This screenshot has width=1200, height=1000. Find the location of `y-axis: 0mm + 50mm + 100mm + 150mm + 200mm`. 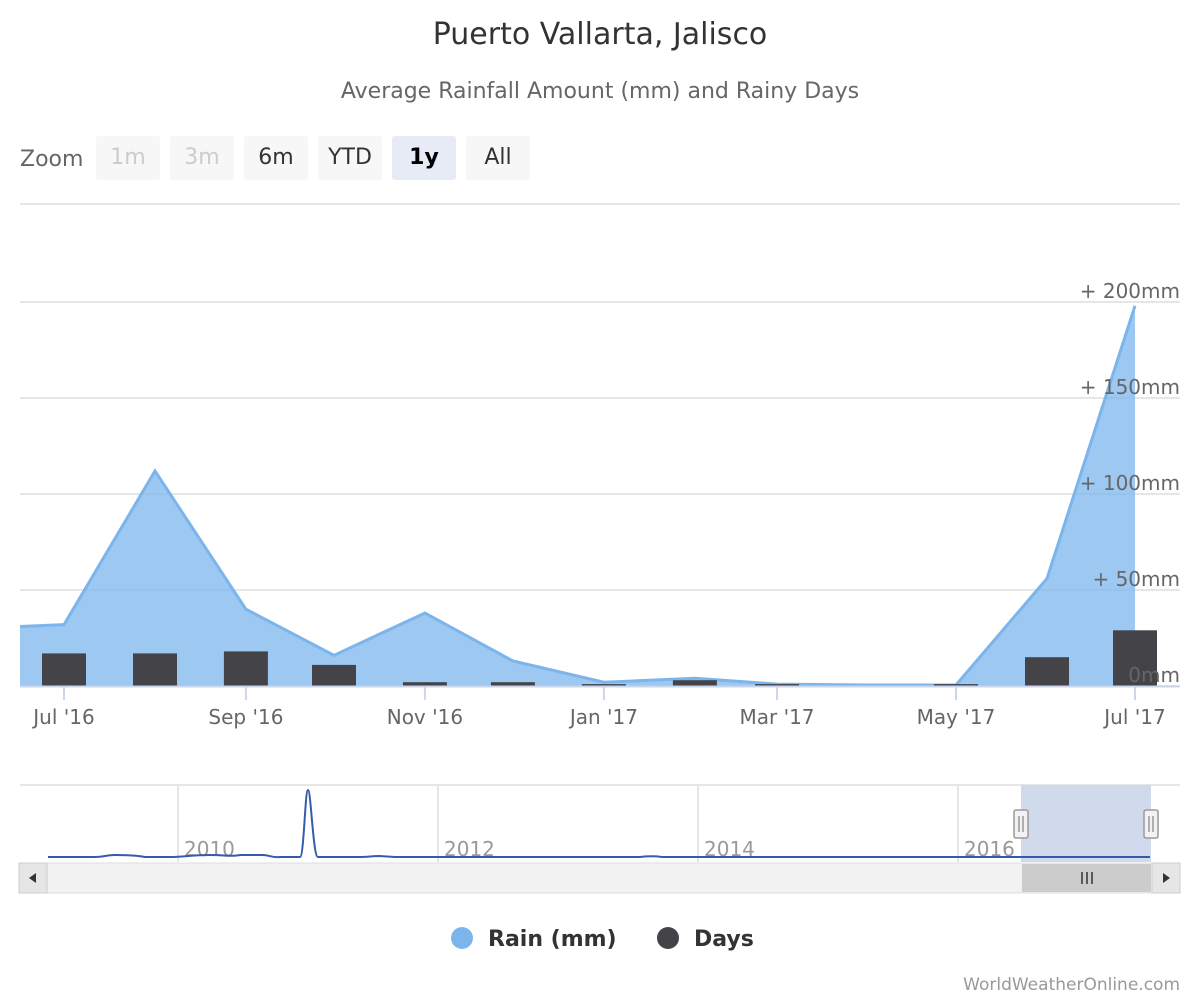

y-axis: 0mm + 50mm + 100mm + 150mm + 200mm is located at coordinates (1130, 483).